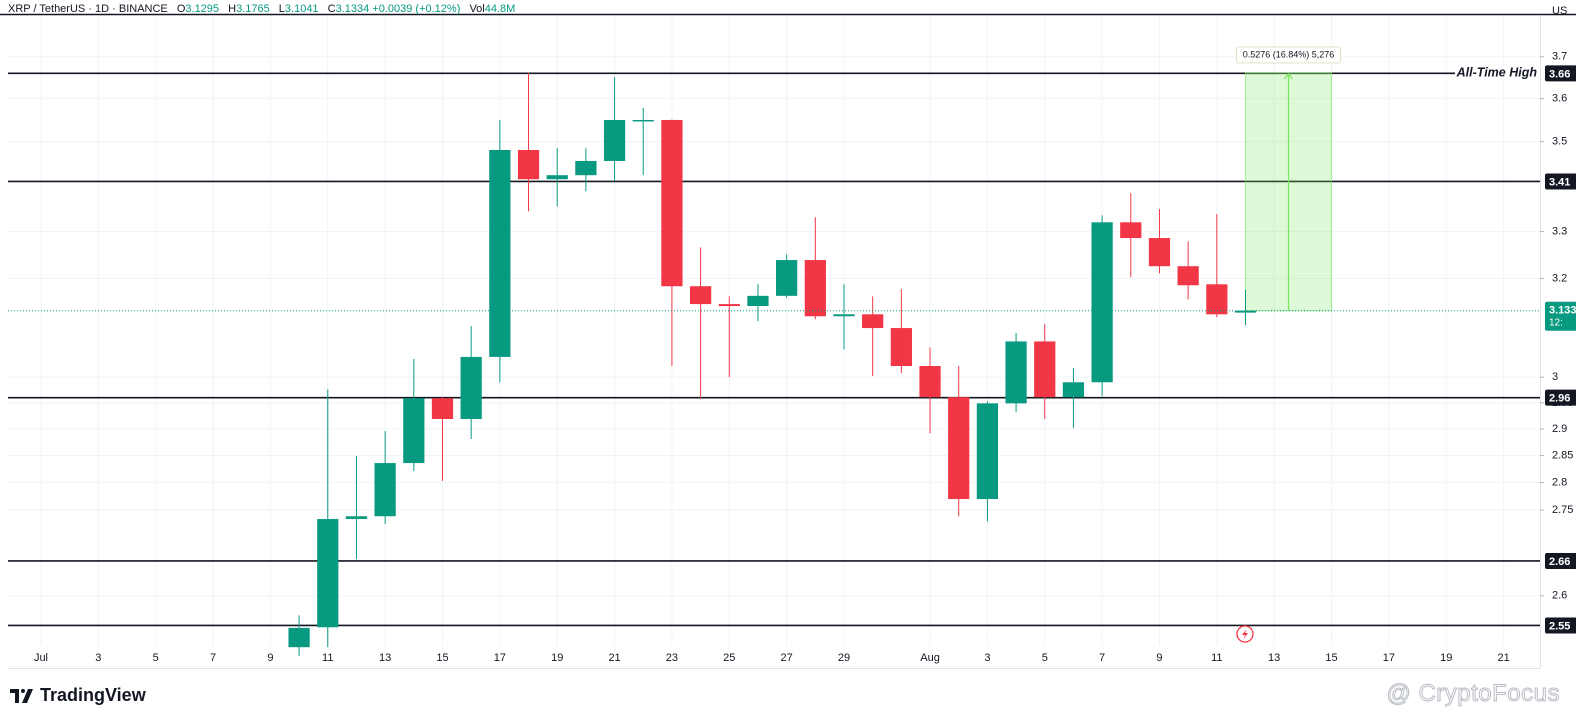 The height and width of the screenshot is (728, 1576). Describe the element at coordinates (1559, 278) in the screenshot. I see `y-tick-label: 3.2` at that location.